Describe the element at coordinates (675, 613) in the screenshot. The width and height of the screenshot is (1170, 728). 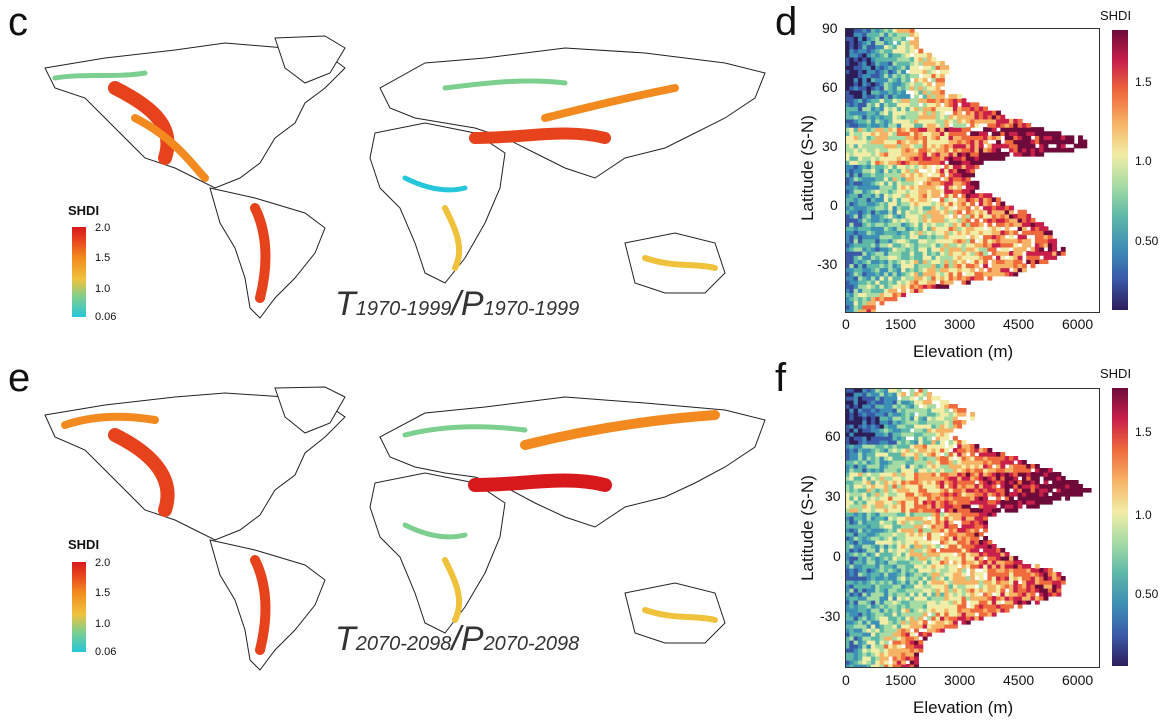
I see `australia-shape` at that location.